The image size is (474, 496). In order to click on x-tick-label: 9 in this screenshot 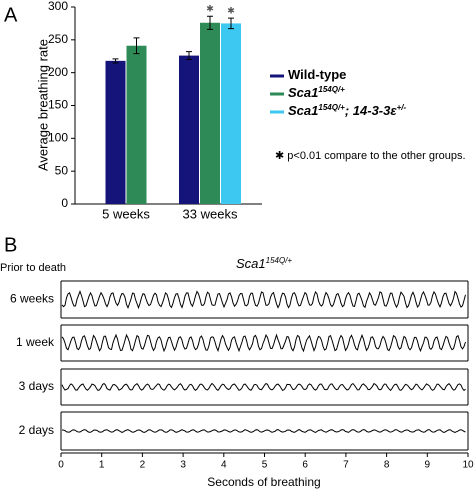, I will do `click(428, 465)`.